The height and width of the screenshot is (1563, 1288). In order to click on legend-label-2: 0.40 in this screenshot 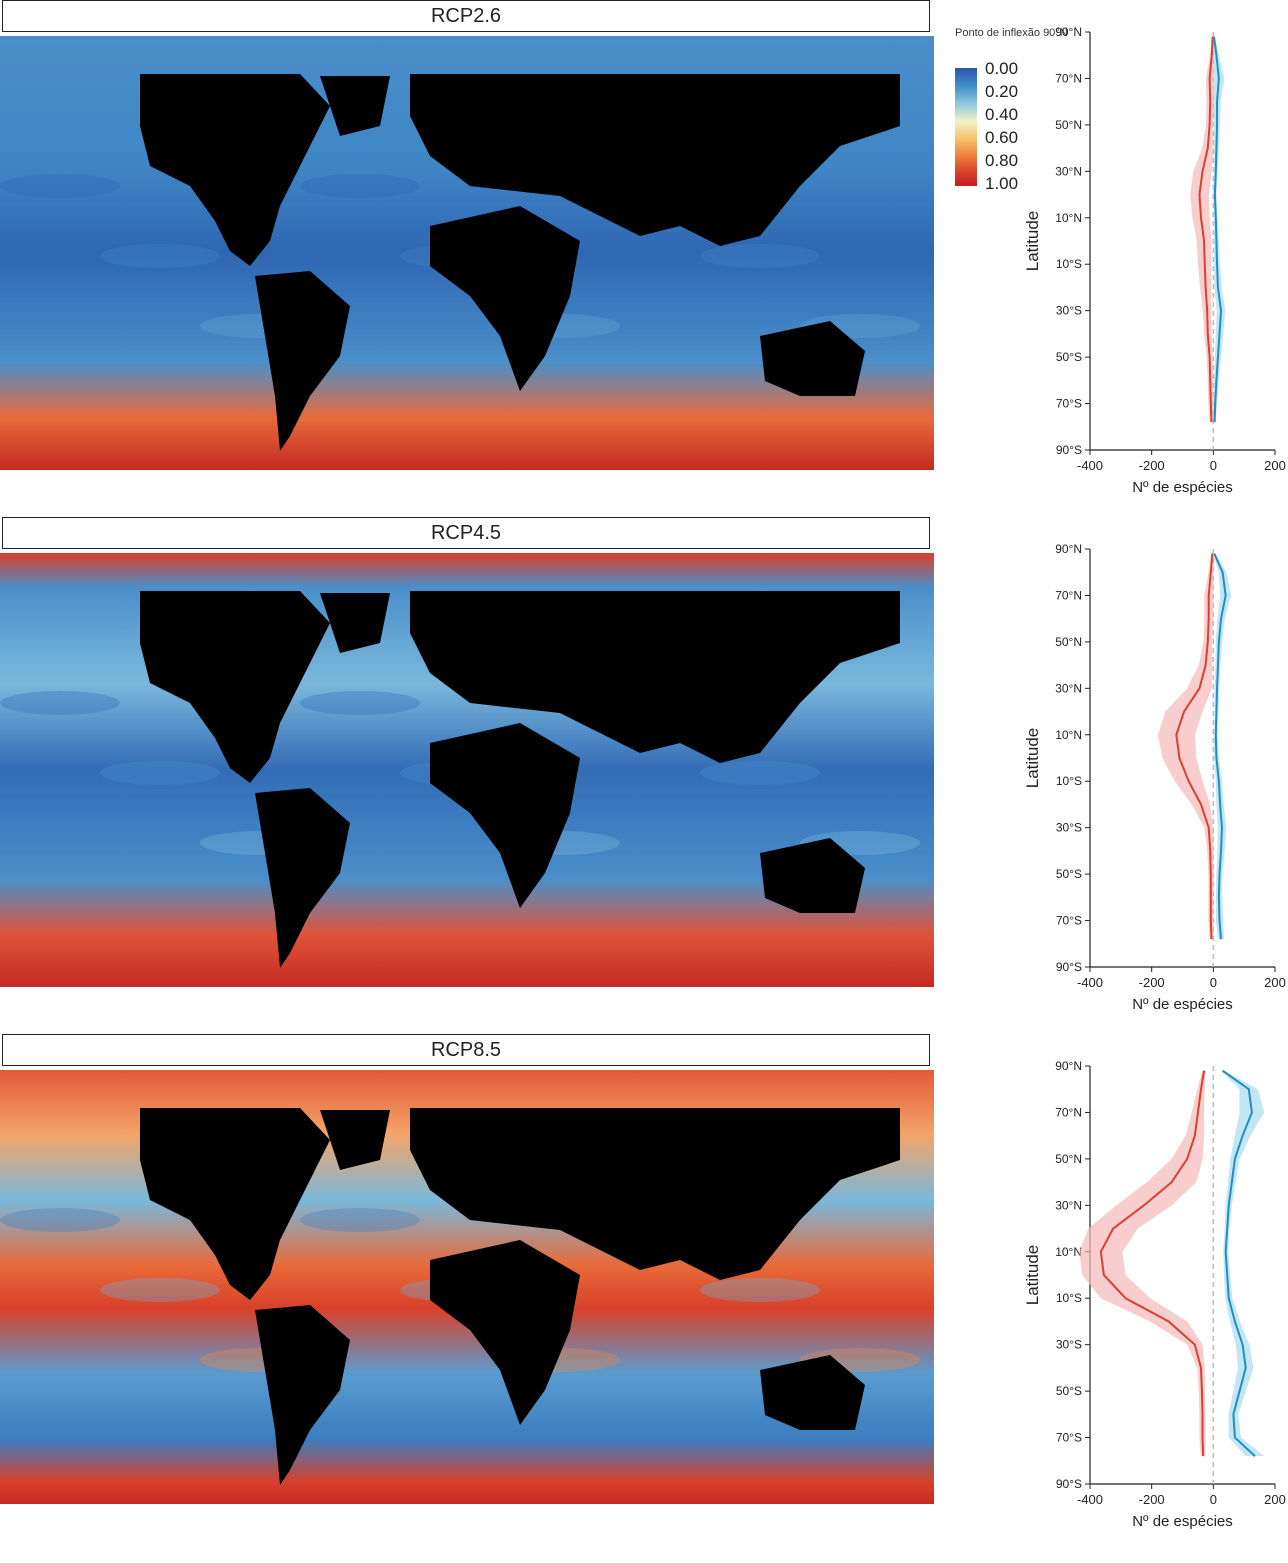, I will do `click(1002, 114)`.